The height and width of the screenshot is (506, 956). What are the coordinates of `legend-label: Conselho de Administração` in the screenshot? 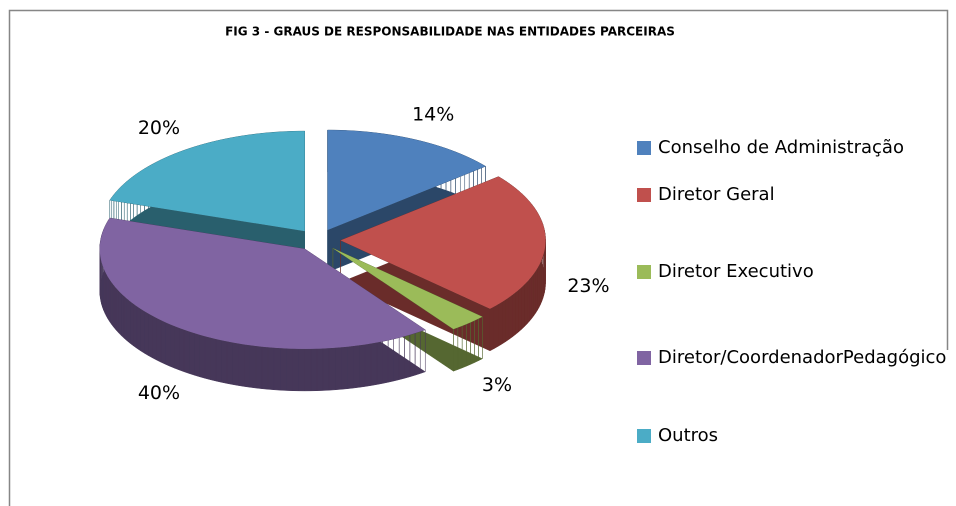 It's located at (781, 147).